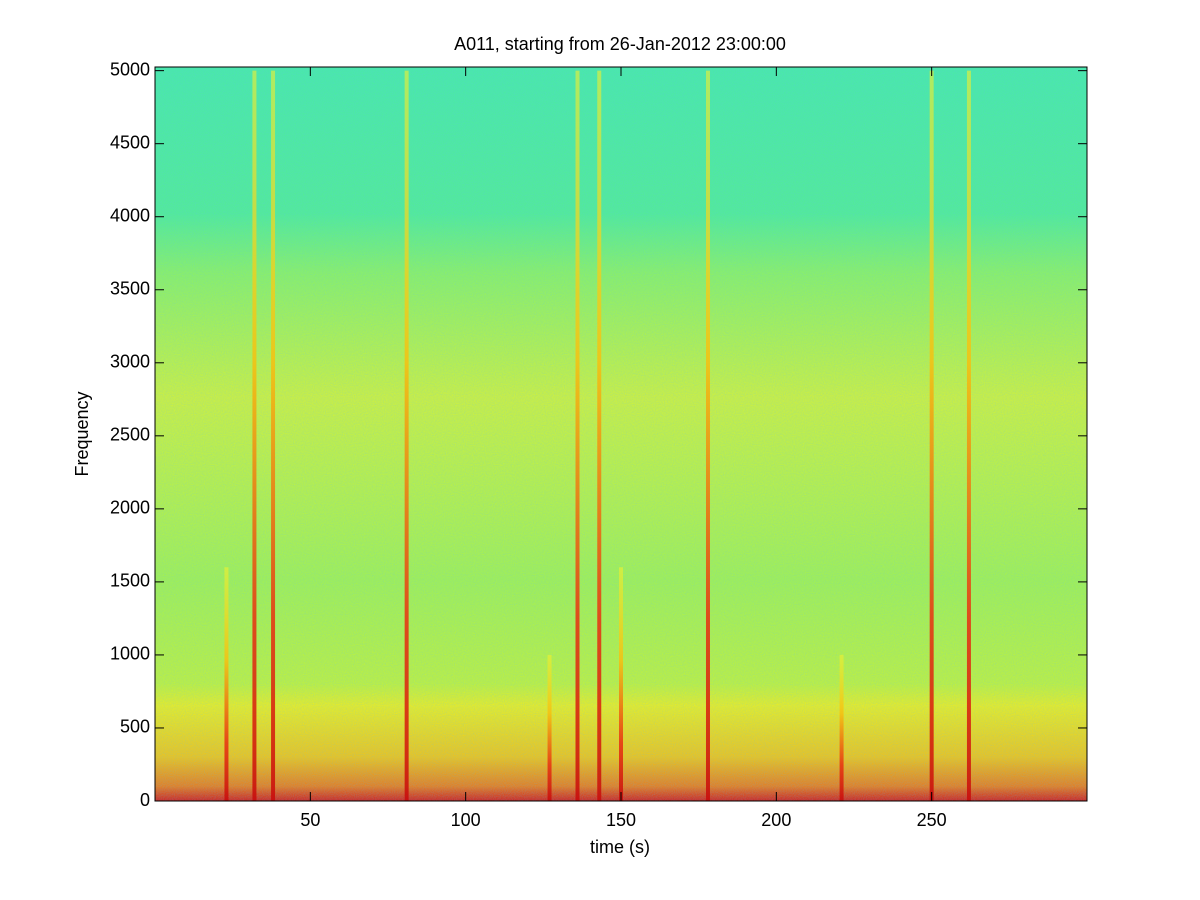 This screenshot has height=900, width=1200. I want to click on y-tick-label: 2000, so click(130, 508).